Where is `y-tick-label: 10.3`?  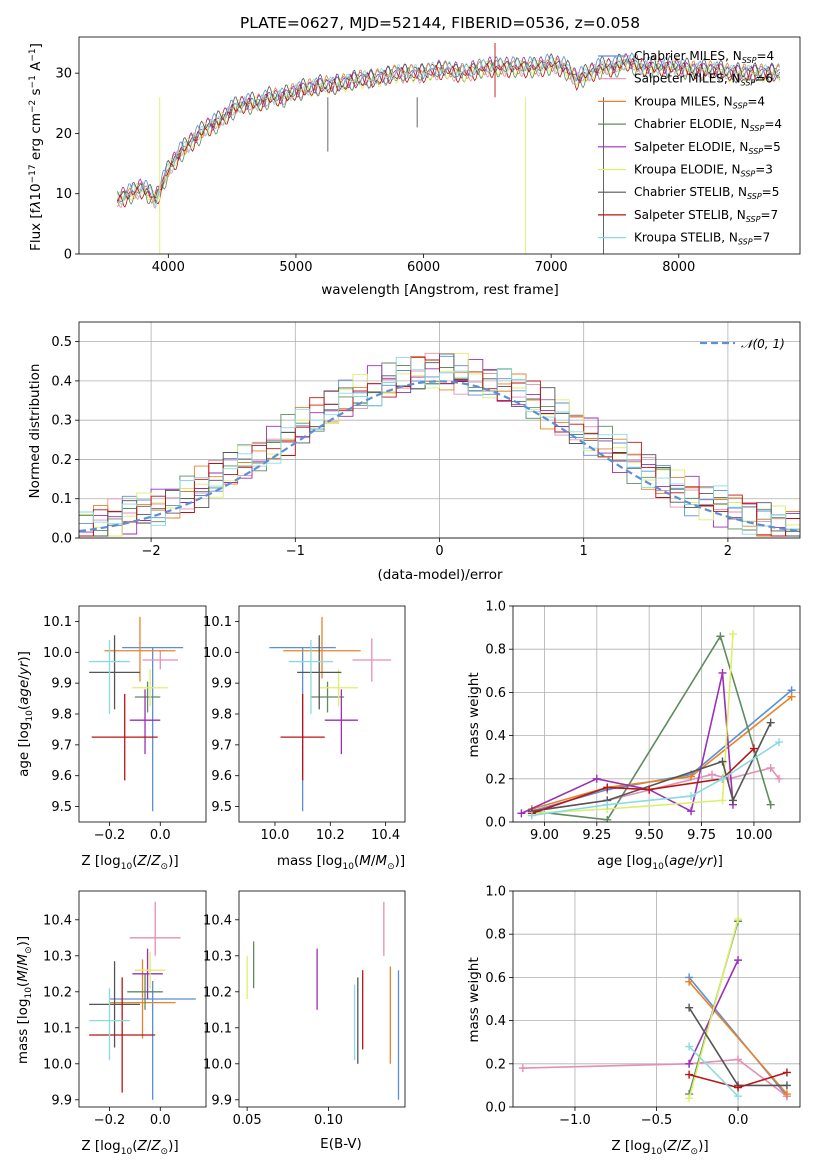 y-tick-label: 10.3 is located at coordinates (57, 956).